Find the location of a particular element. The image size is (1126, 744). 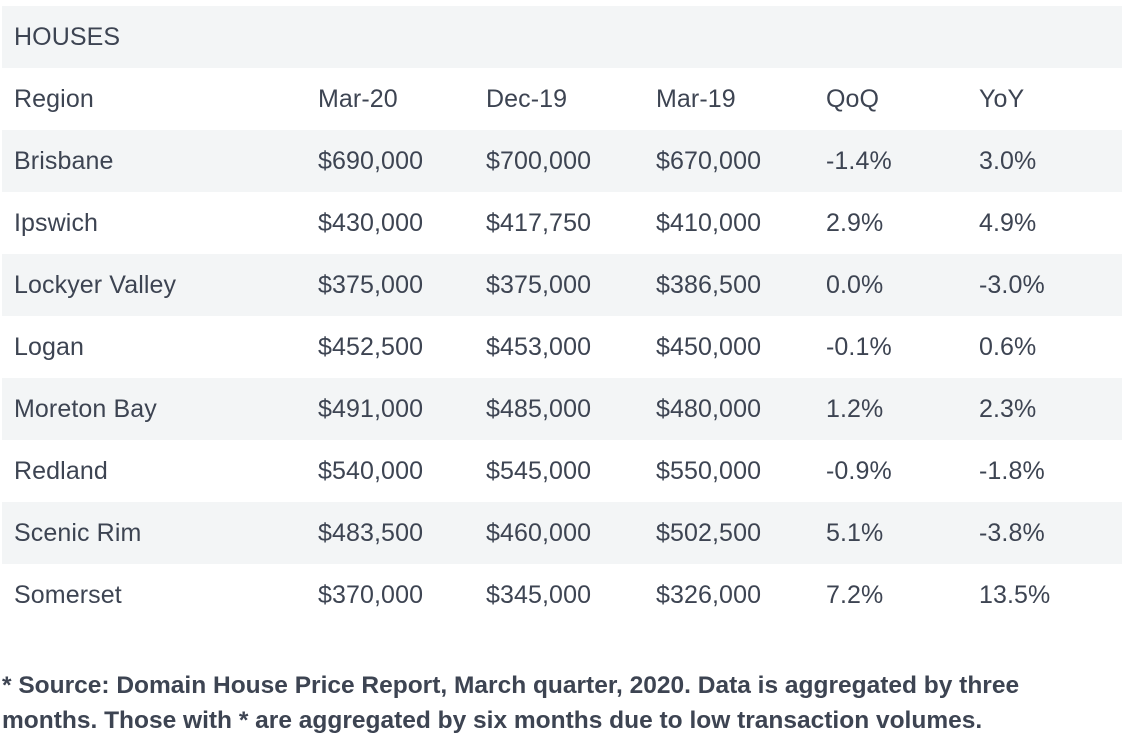

cell-mar-19: $670,000 is located at coordinates (709, 161).